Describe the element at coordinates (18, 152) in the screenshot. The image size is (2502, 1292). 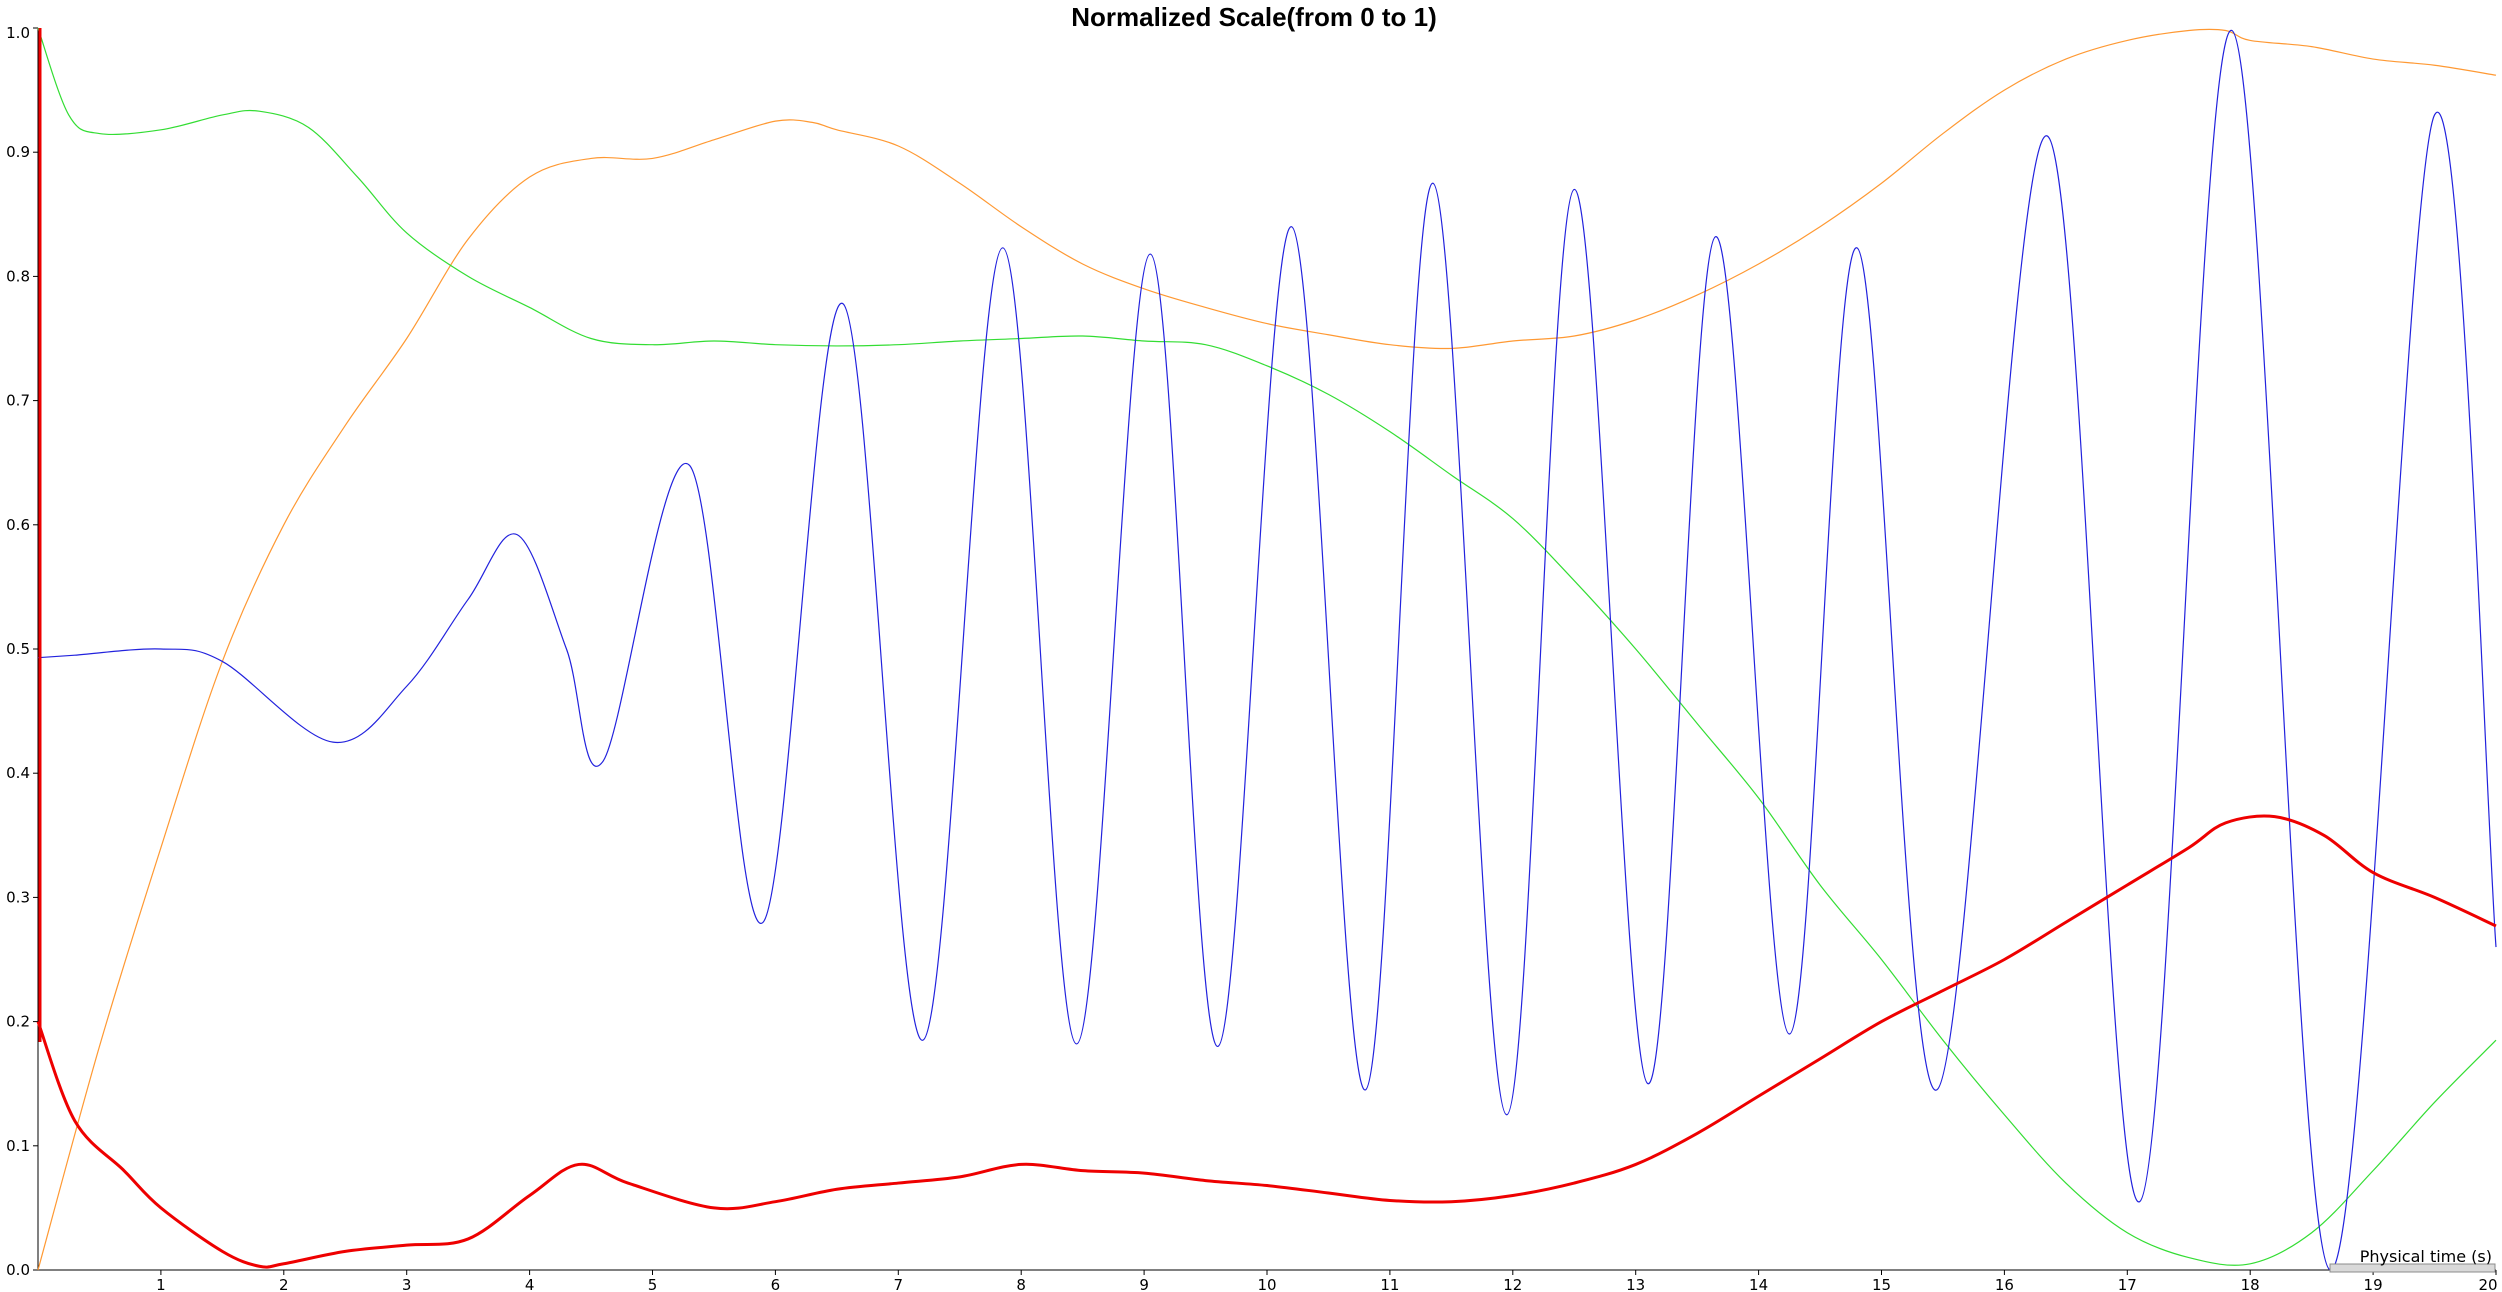
I see `y-tick-label: 0.9` at that location.